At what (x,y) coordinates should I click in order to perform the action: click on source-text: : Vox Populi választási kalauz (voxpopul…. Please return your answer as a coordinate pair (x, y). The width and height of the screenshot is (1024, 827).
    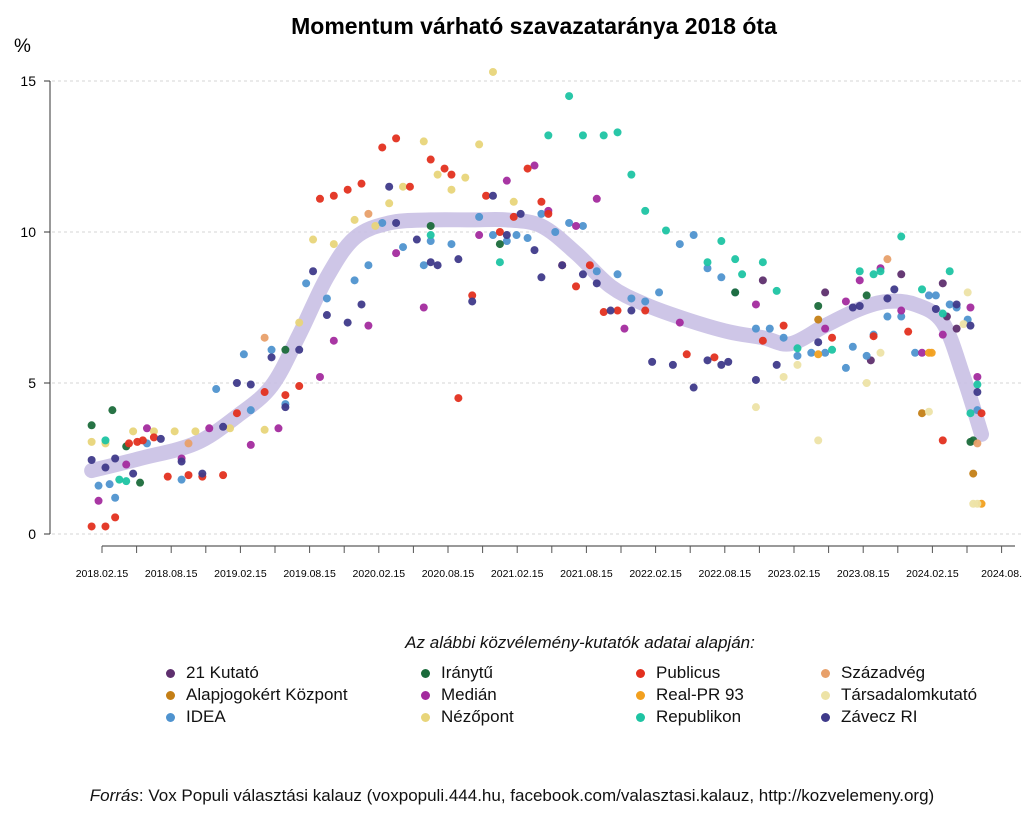
    Looking at the image, I should click on (536, 795).